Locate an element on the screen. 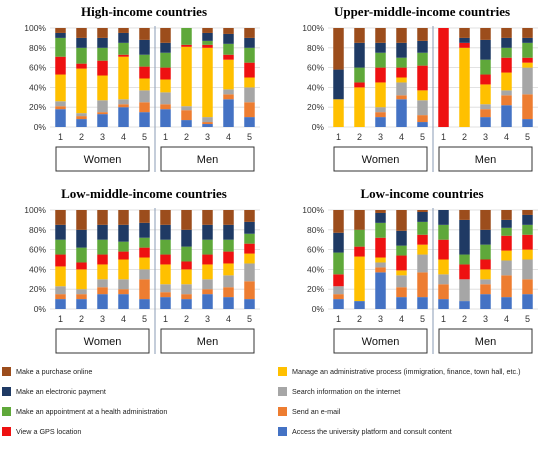  y-tick-label: 40% is located at coordinates (315, 87).